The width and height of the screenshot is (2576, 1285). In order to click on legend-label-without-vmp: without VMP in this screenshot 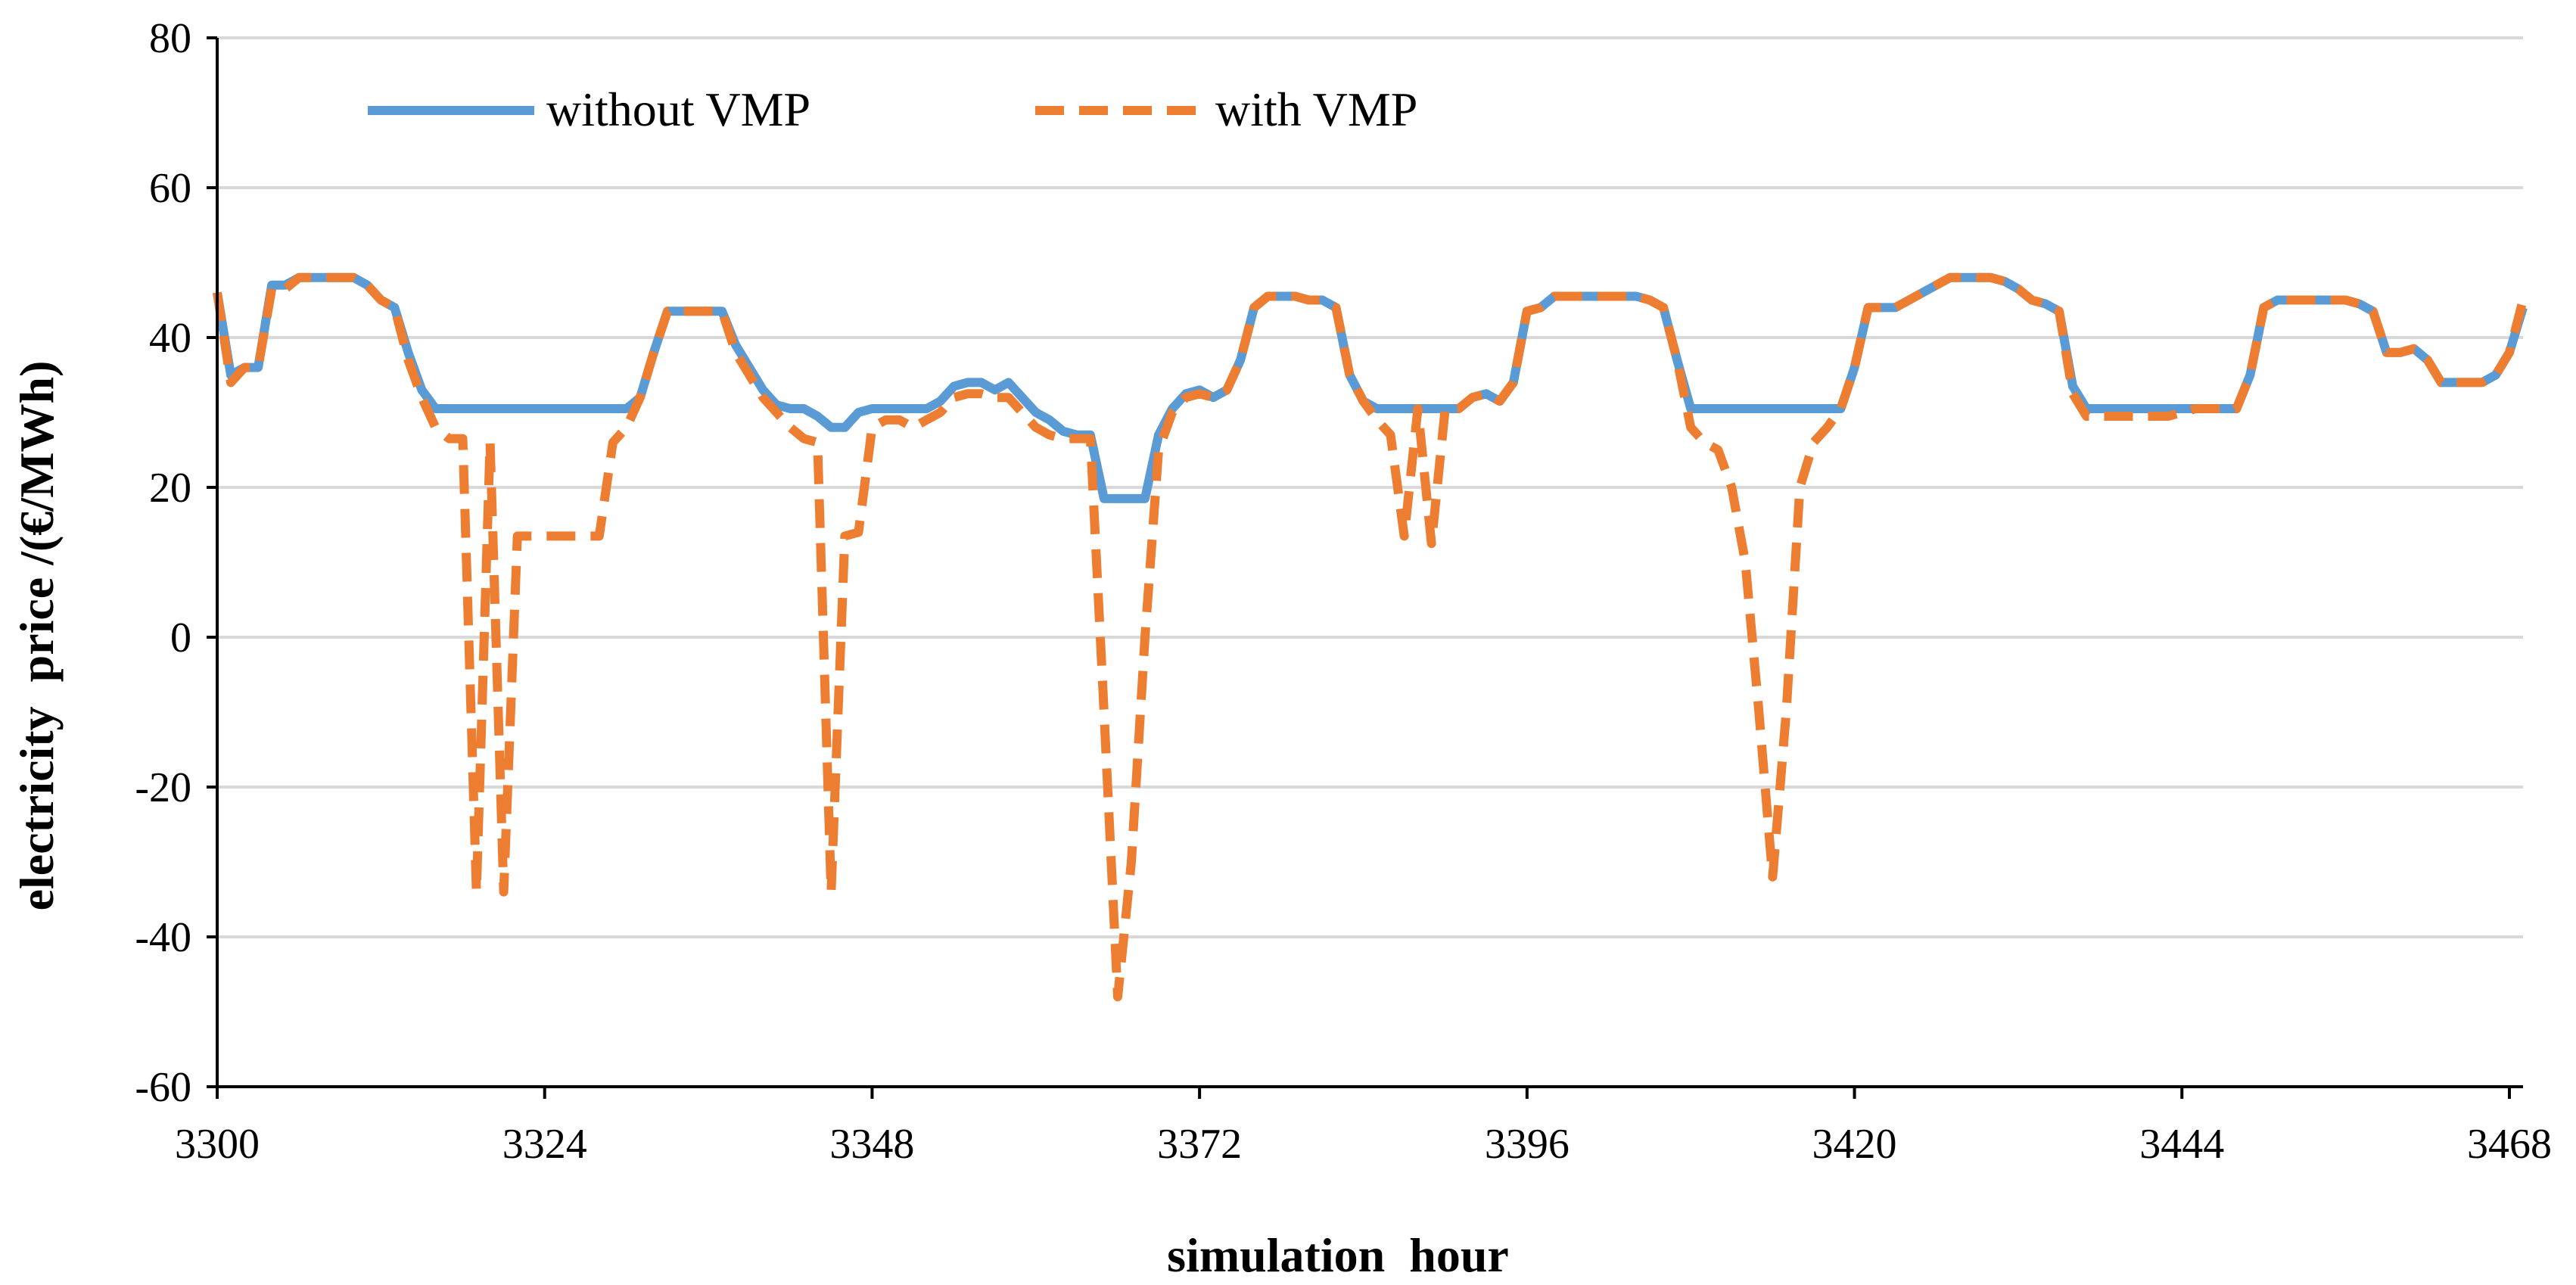, I will do `click(678, 109)`.